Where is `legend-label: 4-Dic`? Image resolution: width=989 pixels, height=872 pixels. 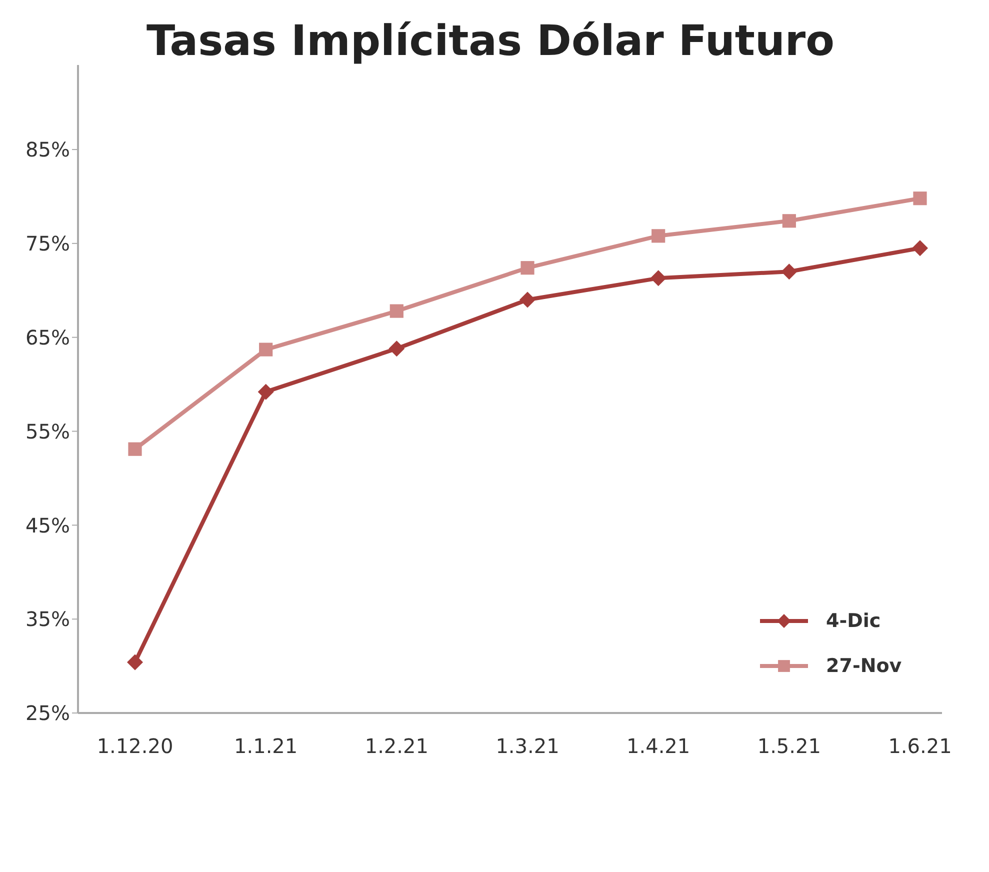 legend-label: 4-Dic is located at coordinates (853, 621).